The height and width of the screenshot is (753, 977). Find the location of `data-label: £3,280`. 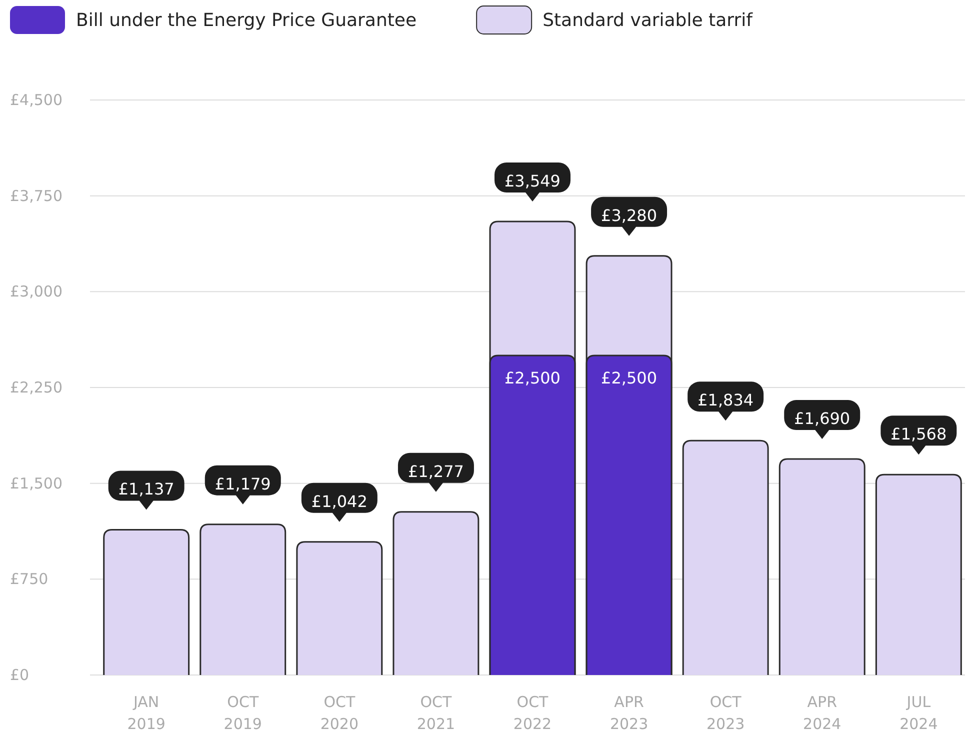

data-label: £3,280 is located at coordinates (629, 215).